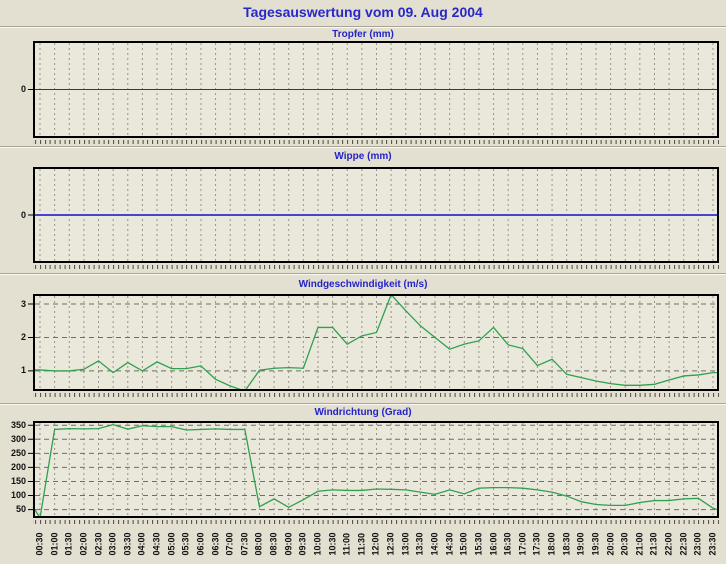 The height and width of the screenshot is (564, 726). I want to click on page-title: Tagesauswertung vom 09. Aug 2004, so click(363, 12).